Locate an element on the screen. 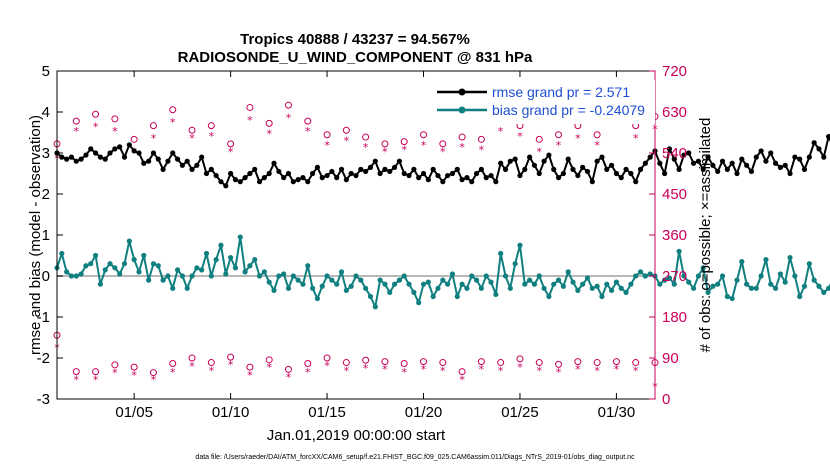 Image resolution: width=830 pixels, height=470 pixels. x-tick-label: 01/20 is located at coordinates (424, 412).